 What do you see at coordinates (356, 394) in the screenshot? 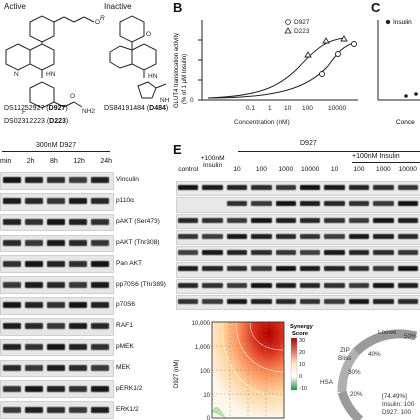
I see `donut-pct-20: 20%` at bounding box center [356, 394].